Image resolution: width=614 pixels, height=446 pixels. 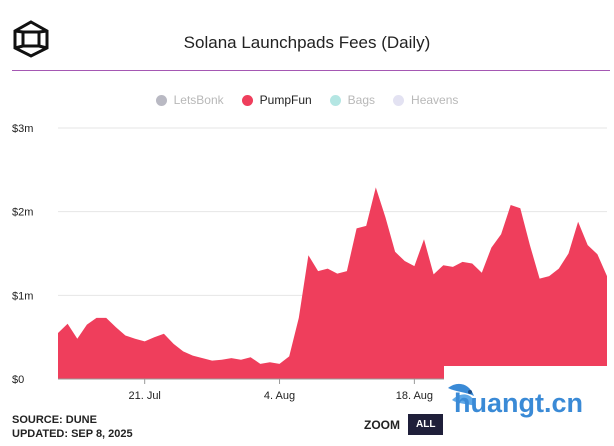 What do you see at coordinates (18, 380) in the screenshot?
I see `y-tick-label: $0` at bounding box center [18, 380].